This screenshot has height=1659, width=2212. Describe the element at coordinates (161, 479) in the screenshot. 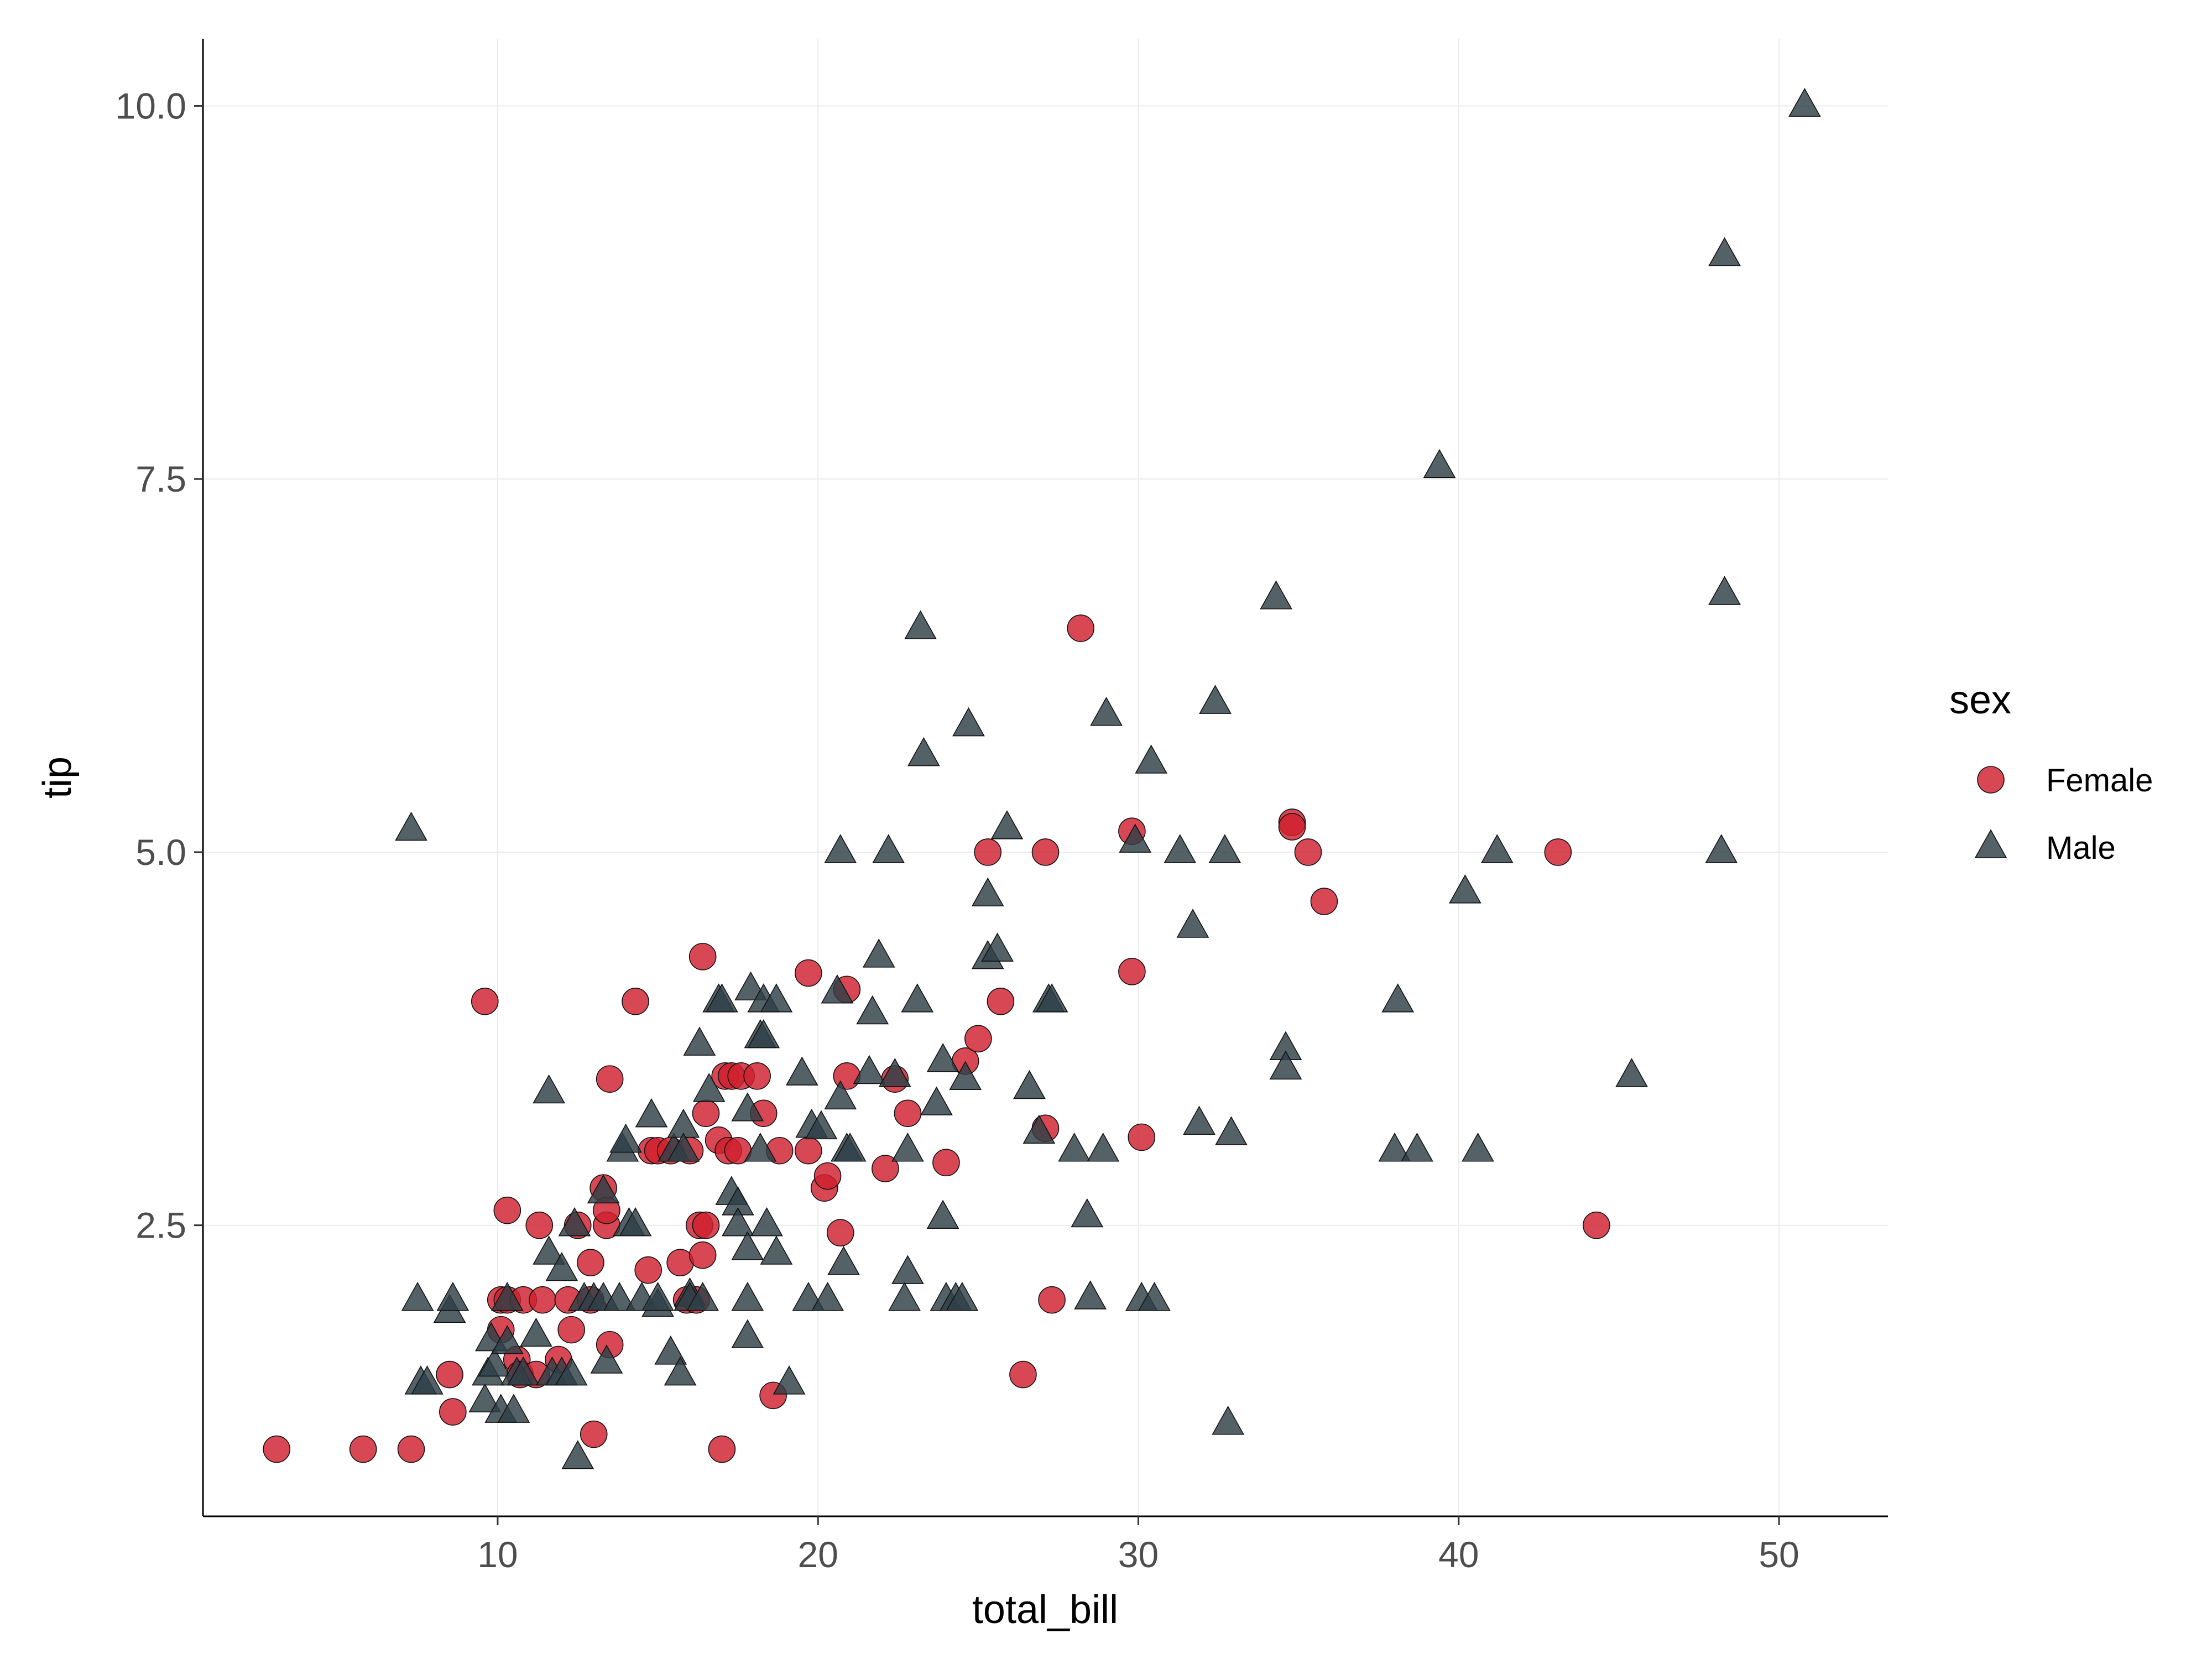

I see `y-tick-label: 7.5` at that location.